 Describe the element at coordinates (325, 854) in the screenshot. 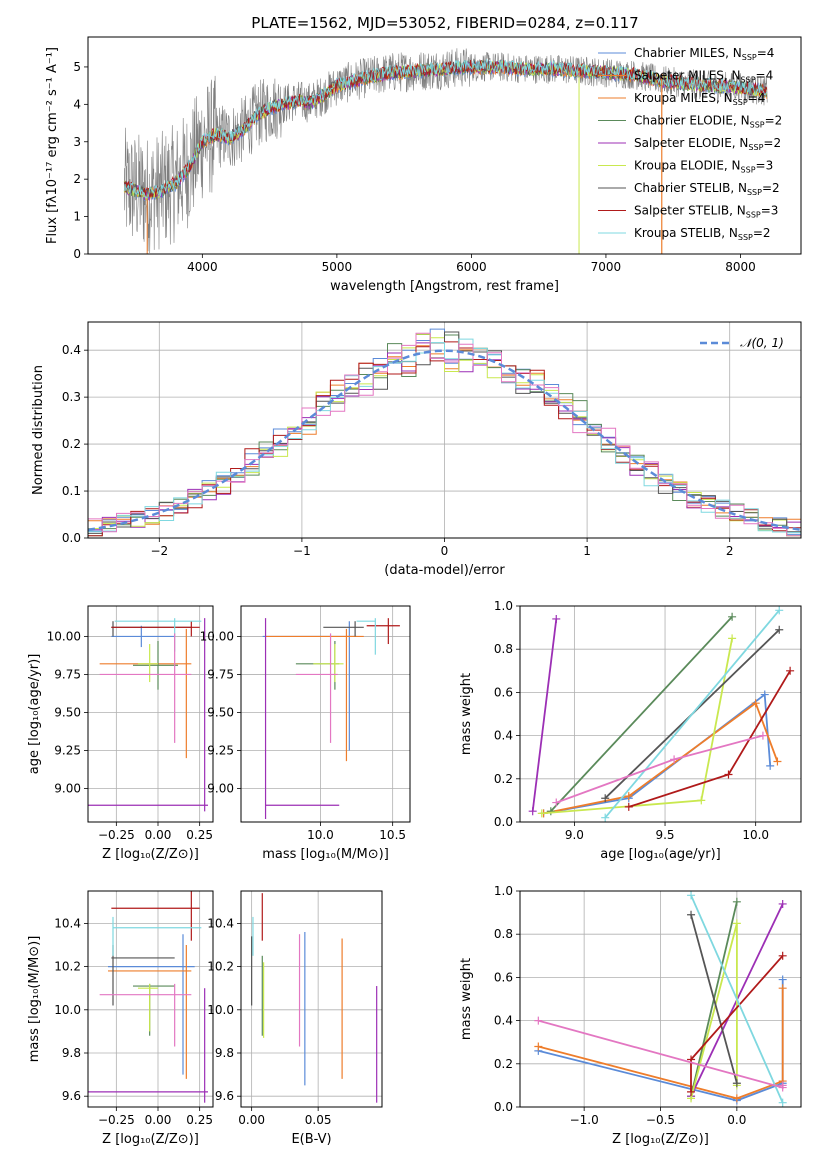

I see `age_vs_mass-xlabel: mass [log₁₀(M/M⊙)]` at that location.